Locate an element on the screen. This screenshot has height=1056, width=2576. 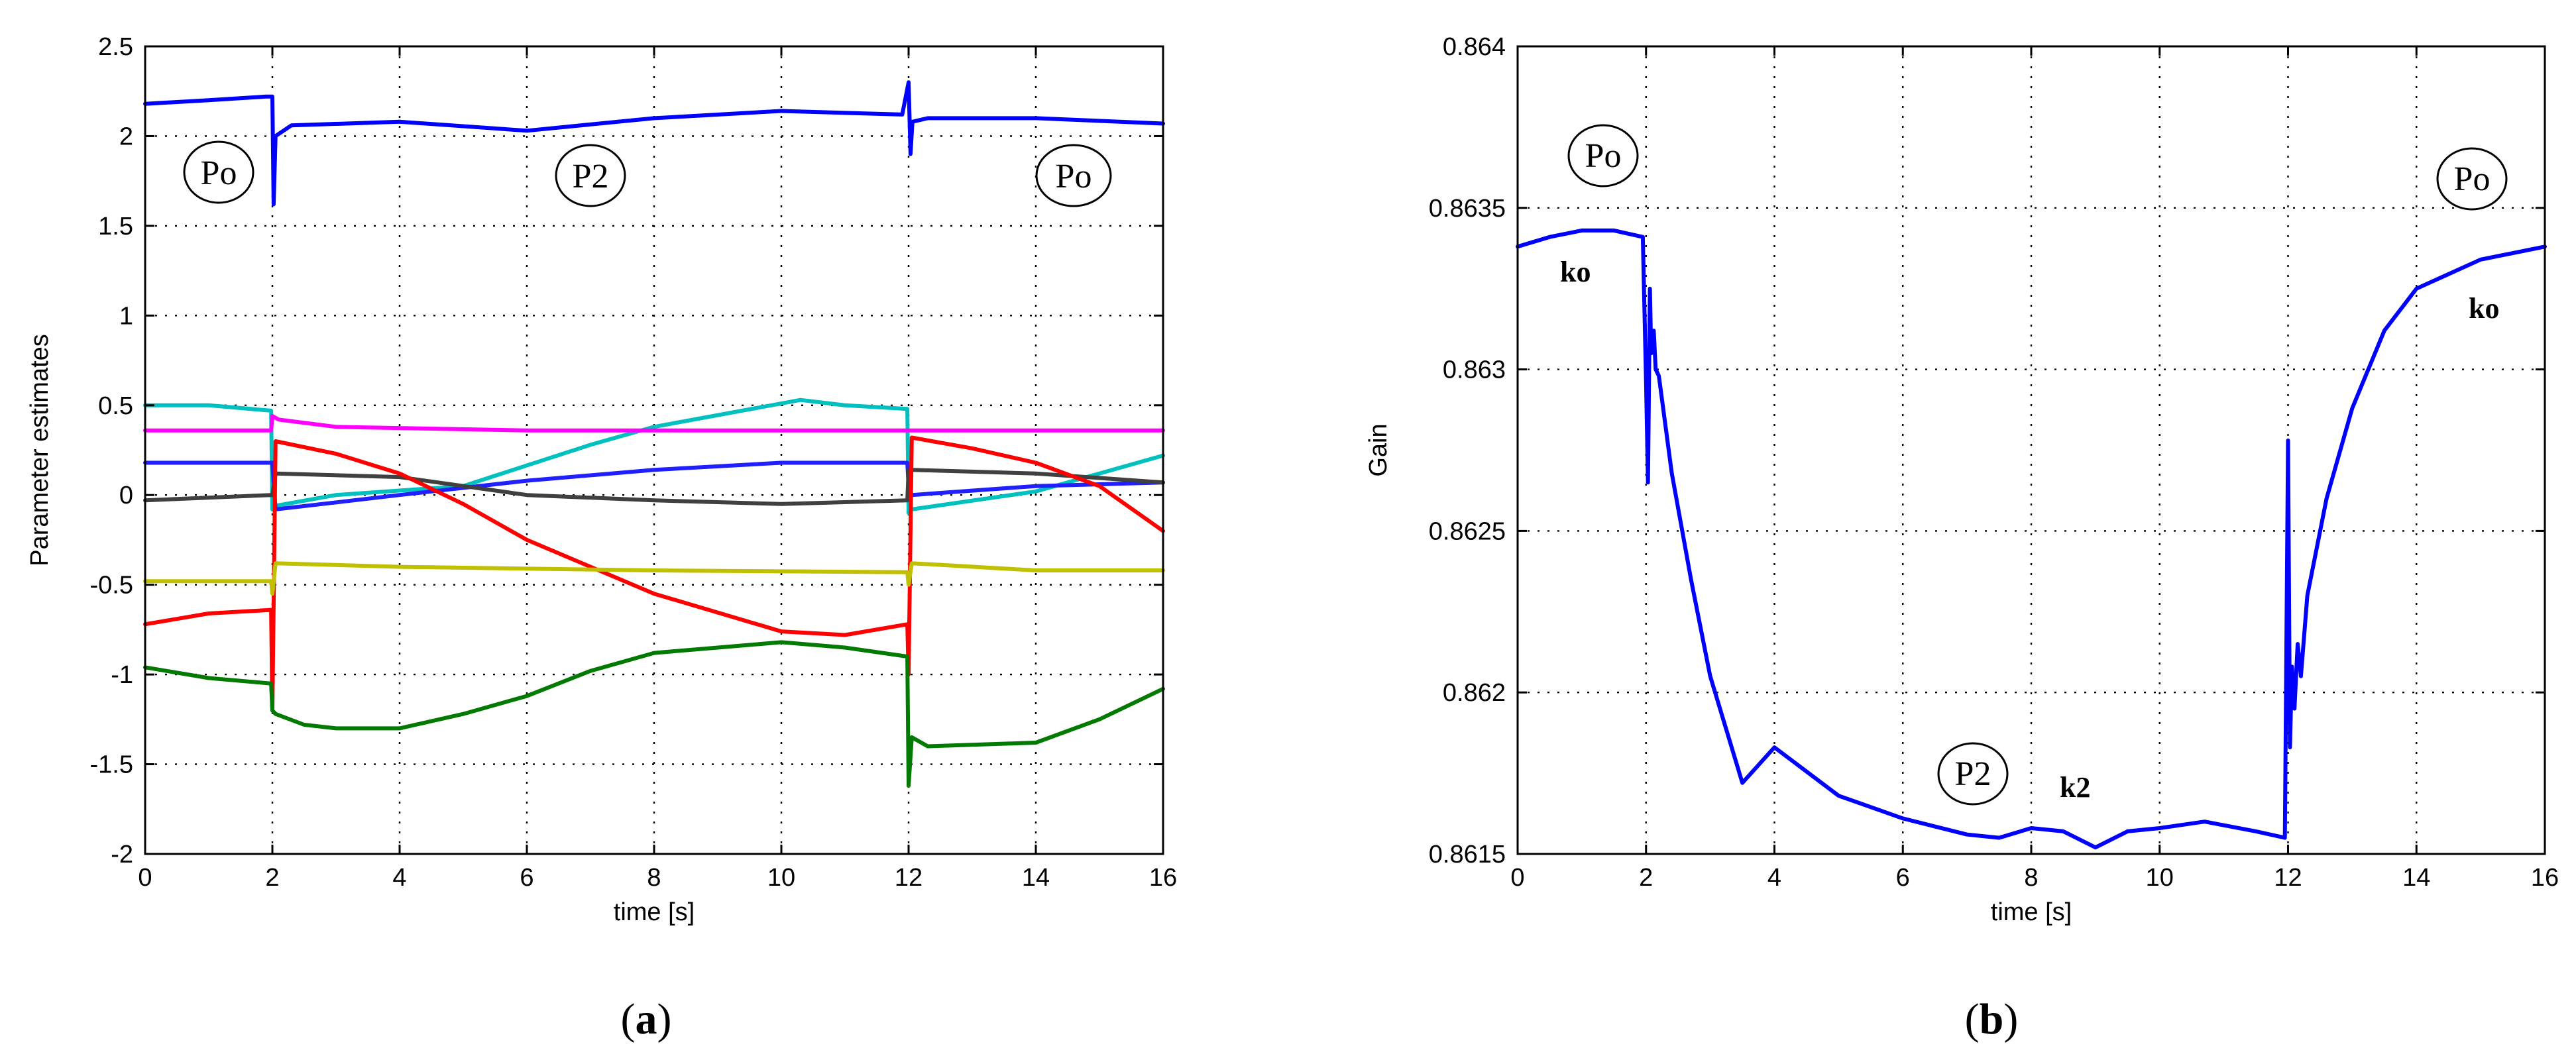
y-tick-label: 0.8615 is located at coordinates (1467, 855).